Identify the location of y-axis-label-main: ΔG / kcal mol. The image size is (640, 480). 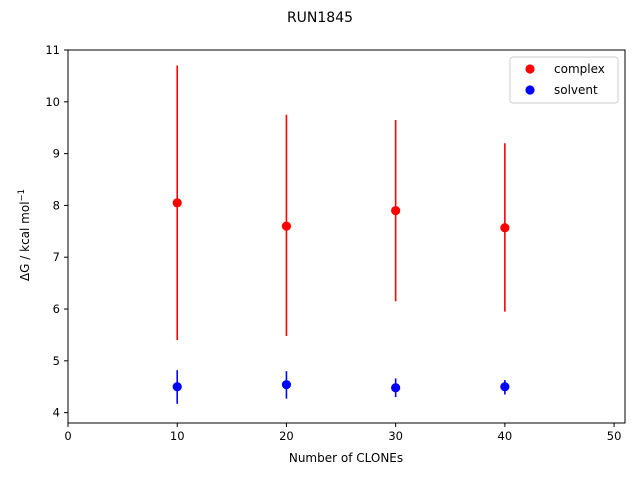
(25, 241).